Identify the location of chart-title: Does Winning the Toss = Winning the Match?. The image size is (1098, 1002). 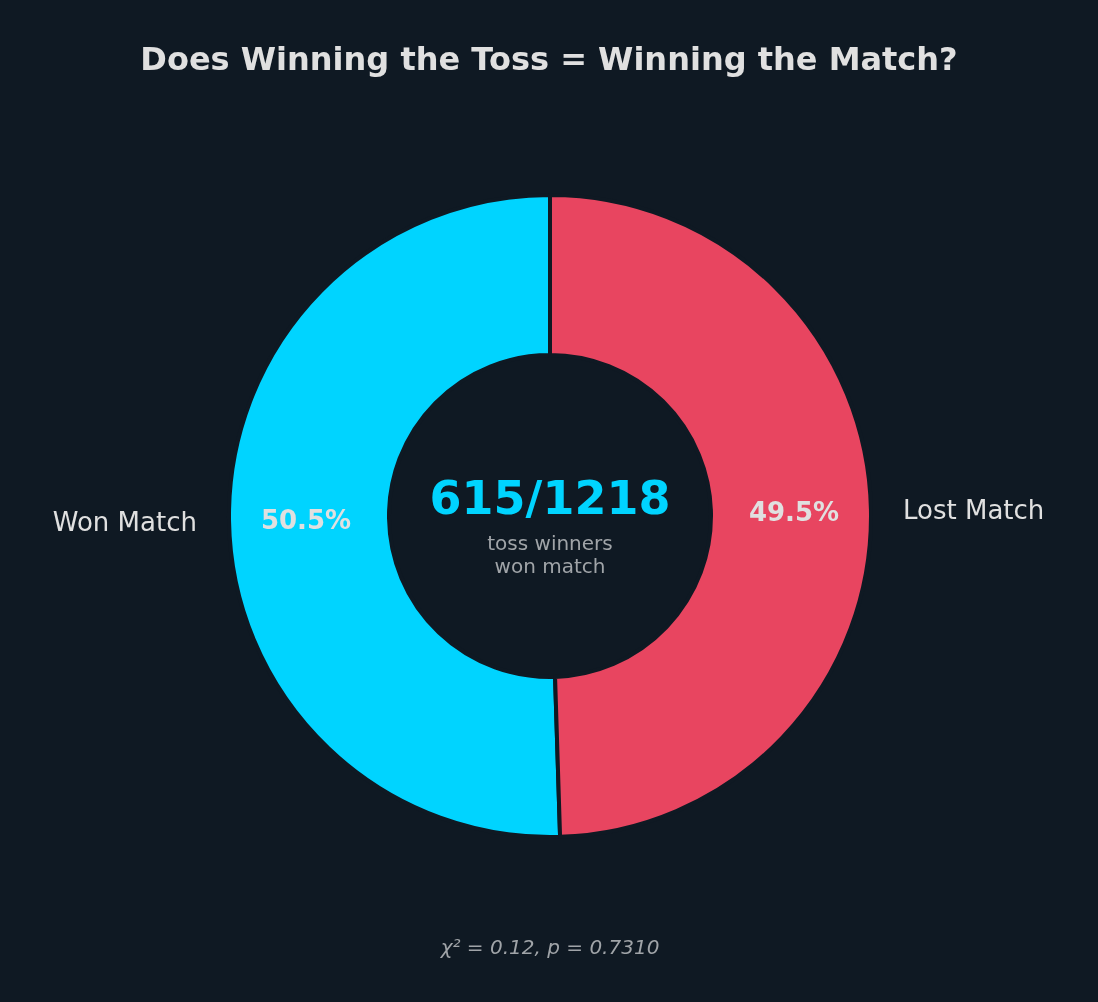
(549, 59).